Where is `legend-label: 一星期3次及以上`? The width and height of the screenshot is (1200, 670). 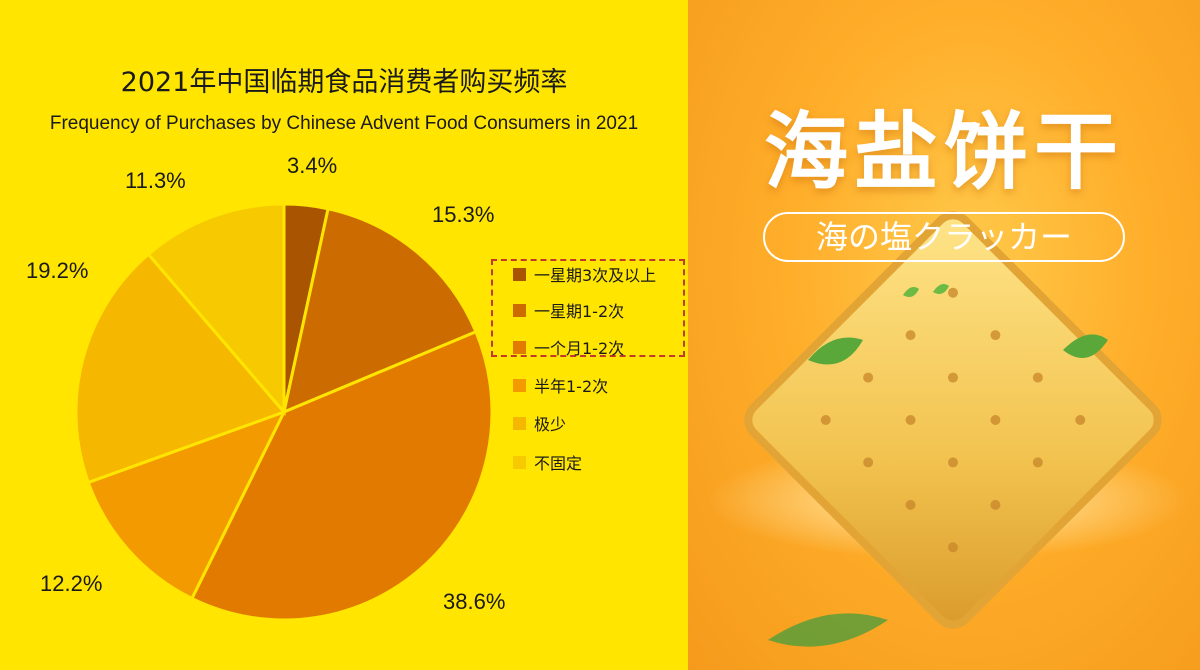 legend-label: 一星期3次及以上 is located at coordinates (595, 275).